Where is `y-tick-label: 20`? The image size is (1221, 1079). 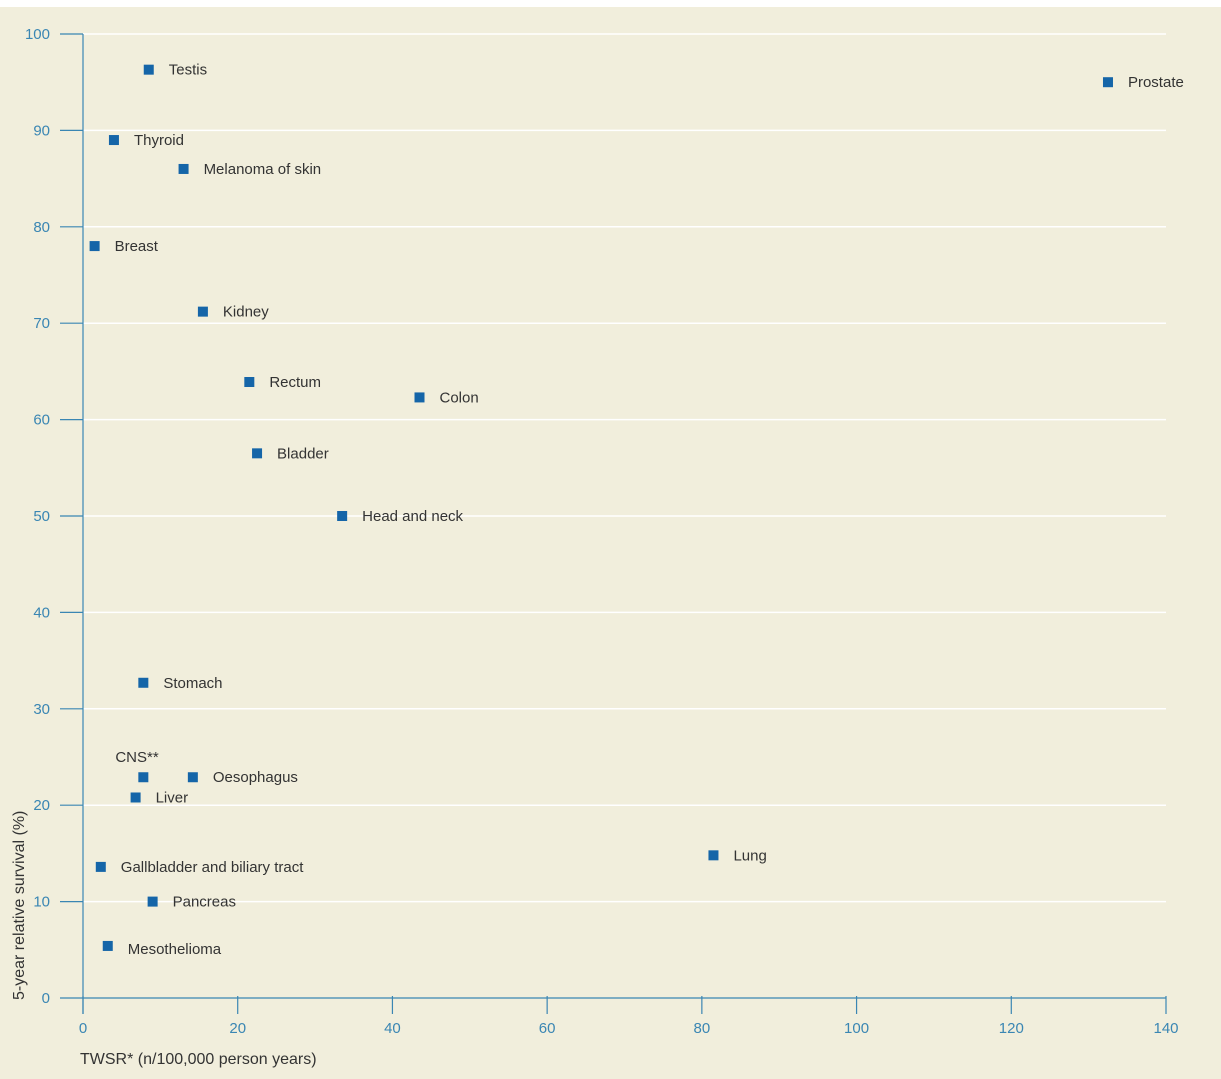
y-tick-label: 20 is located at coordinates (41, 805).